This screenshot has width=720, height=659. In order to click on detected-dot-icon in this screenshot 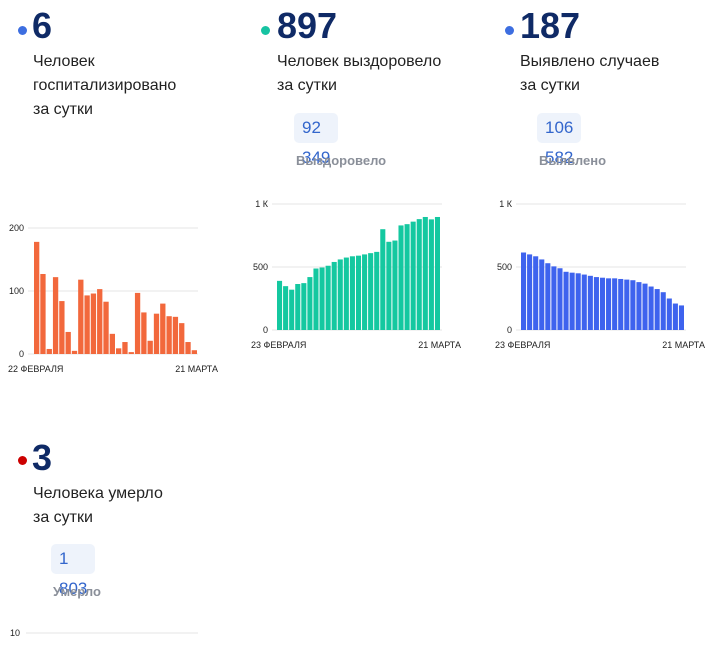, I will do `click(509, 30)`.